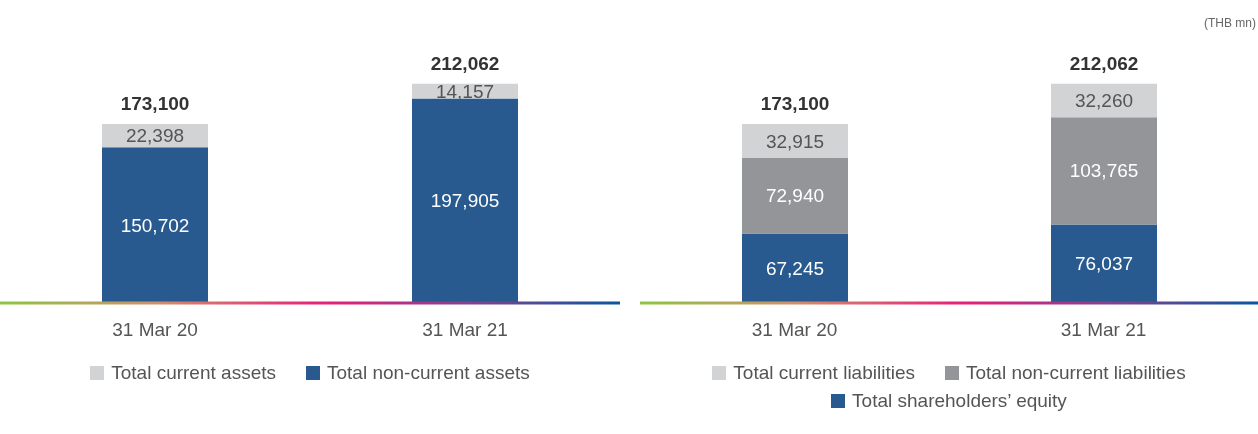 This screenshot has height=434, width=1258. Describe the element at coordinates (193, 373) in the screenshot. I see `legend-label: Total current assets` at that location.